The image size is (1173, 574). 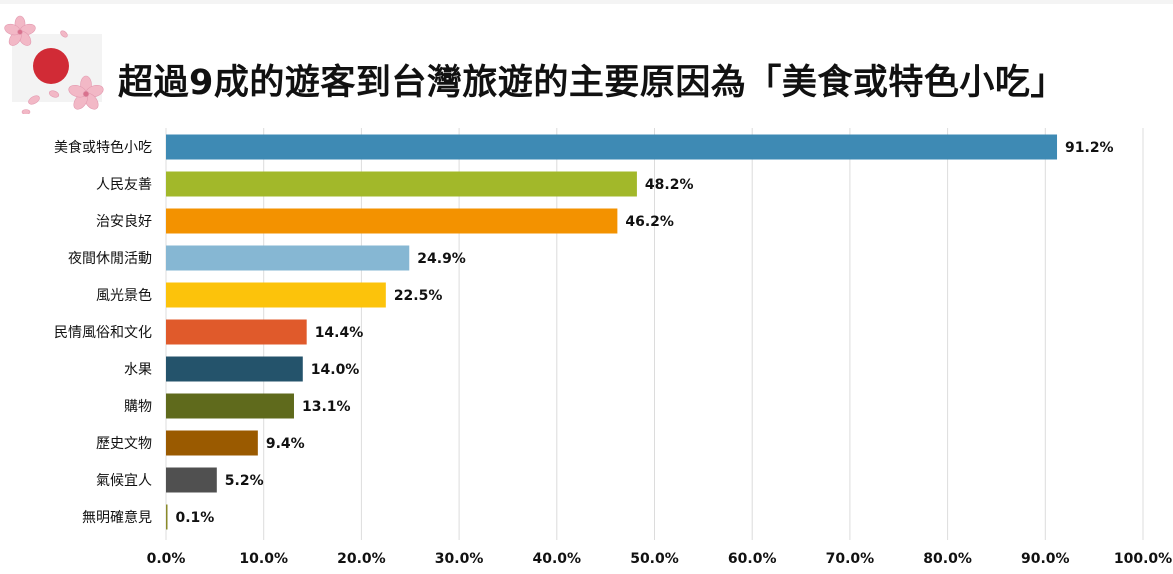 I want to click on category-label: 治安良好, so click(x=124, y=222).